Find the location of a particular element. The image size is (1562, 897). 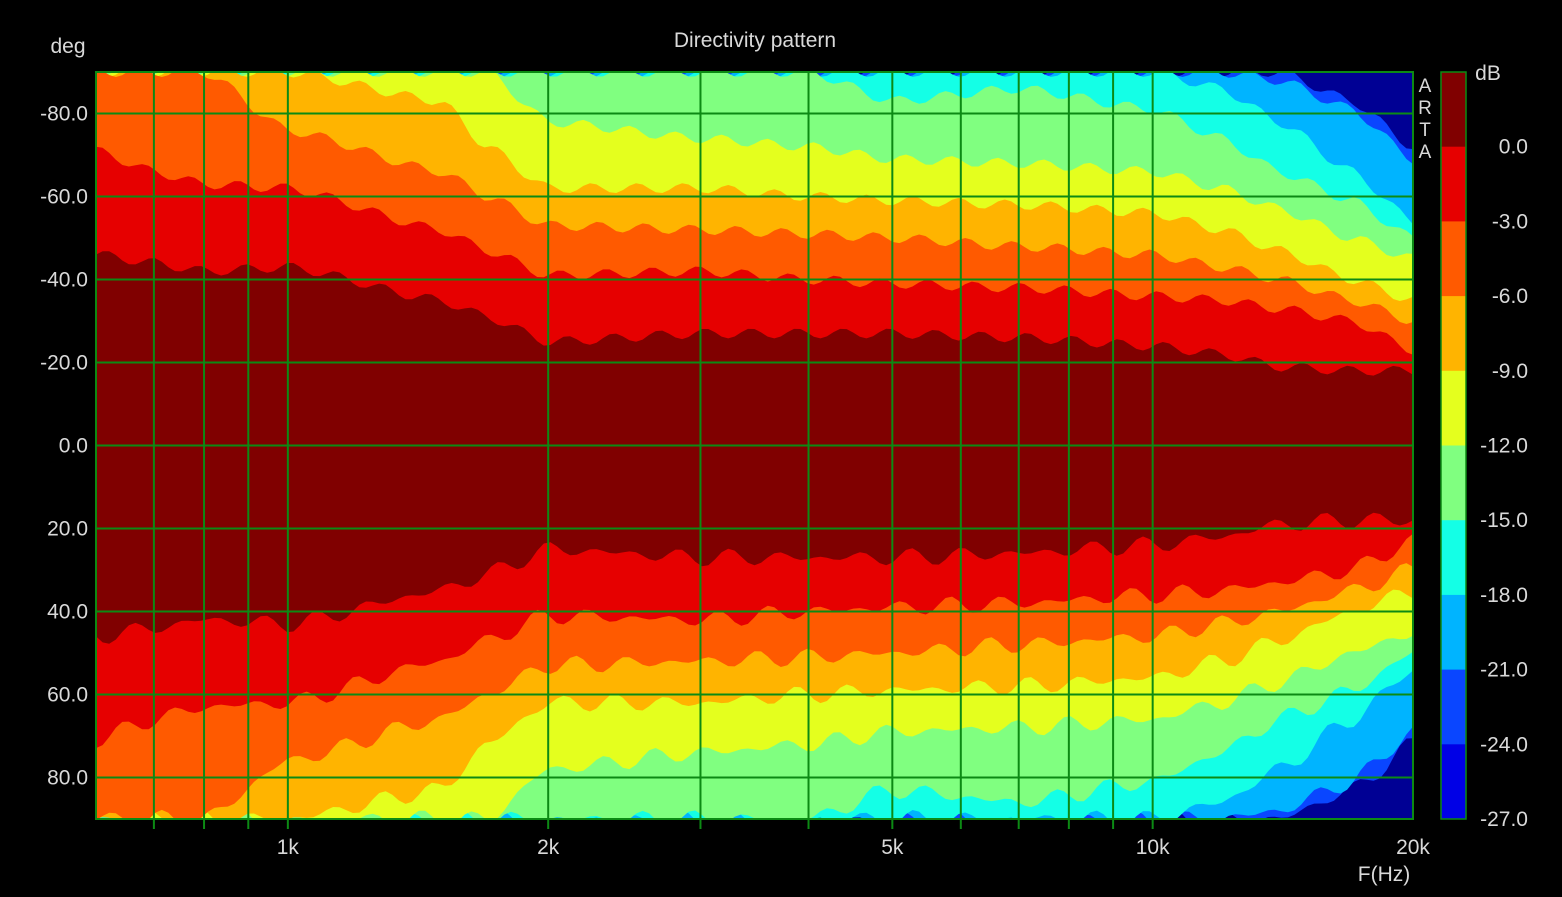

colorbar-label: 0.0 is located at coordinates (1513, 147).